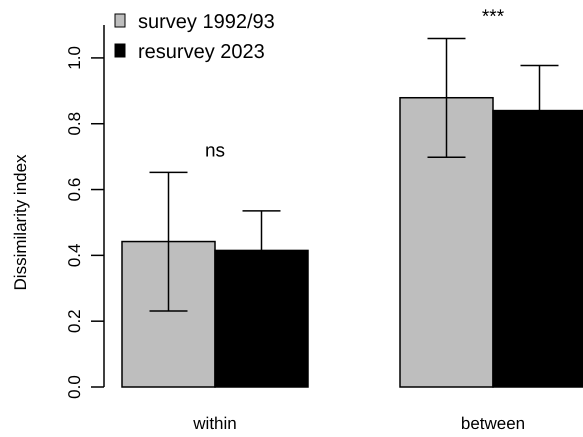  Describe the element at coordinates (74, 190) in the screenshot. I see `y-tick-label: 0.6` at that location.